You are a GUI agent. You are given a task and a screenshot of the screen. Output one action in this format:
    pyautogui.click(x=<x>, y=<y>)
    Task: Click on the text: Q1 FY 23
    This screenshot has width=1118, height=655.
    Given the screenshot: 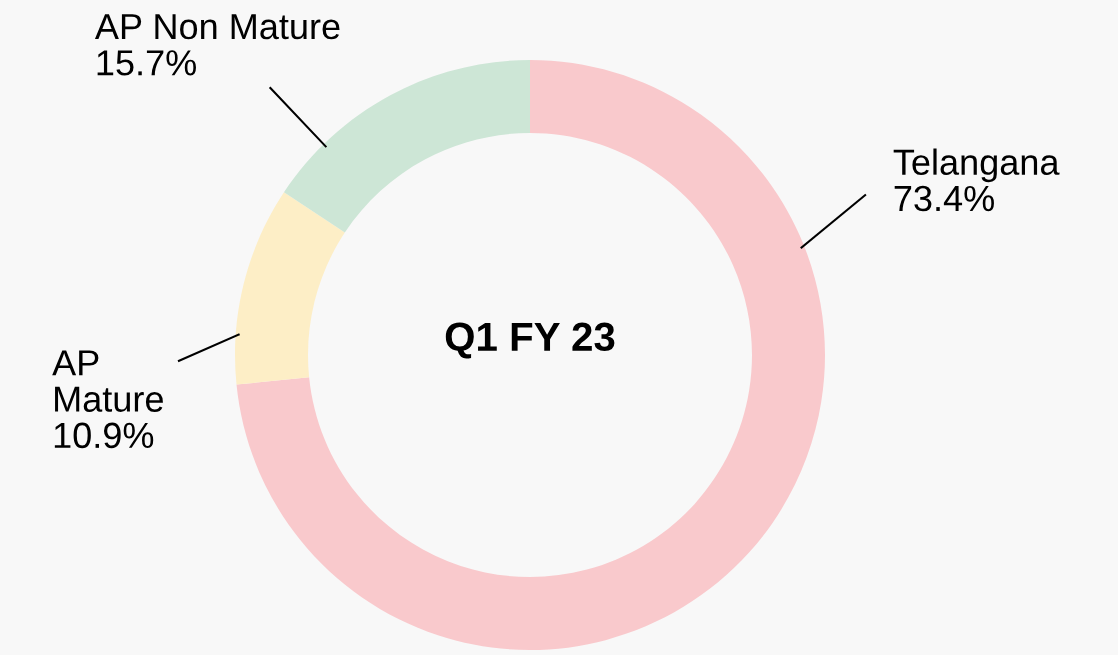 What is the action you would take?
    pyautogui.click(x=530, y=340)
    